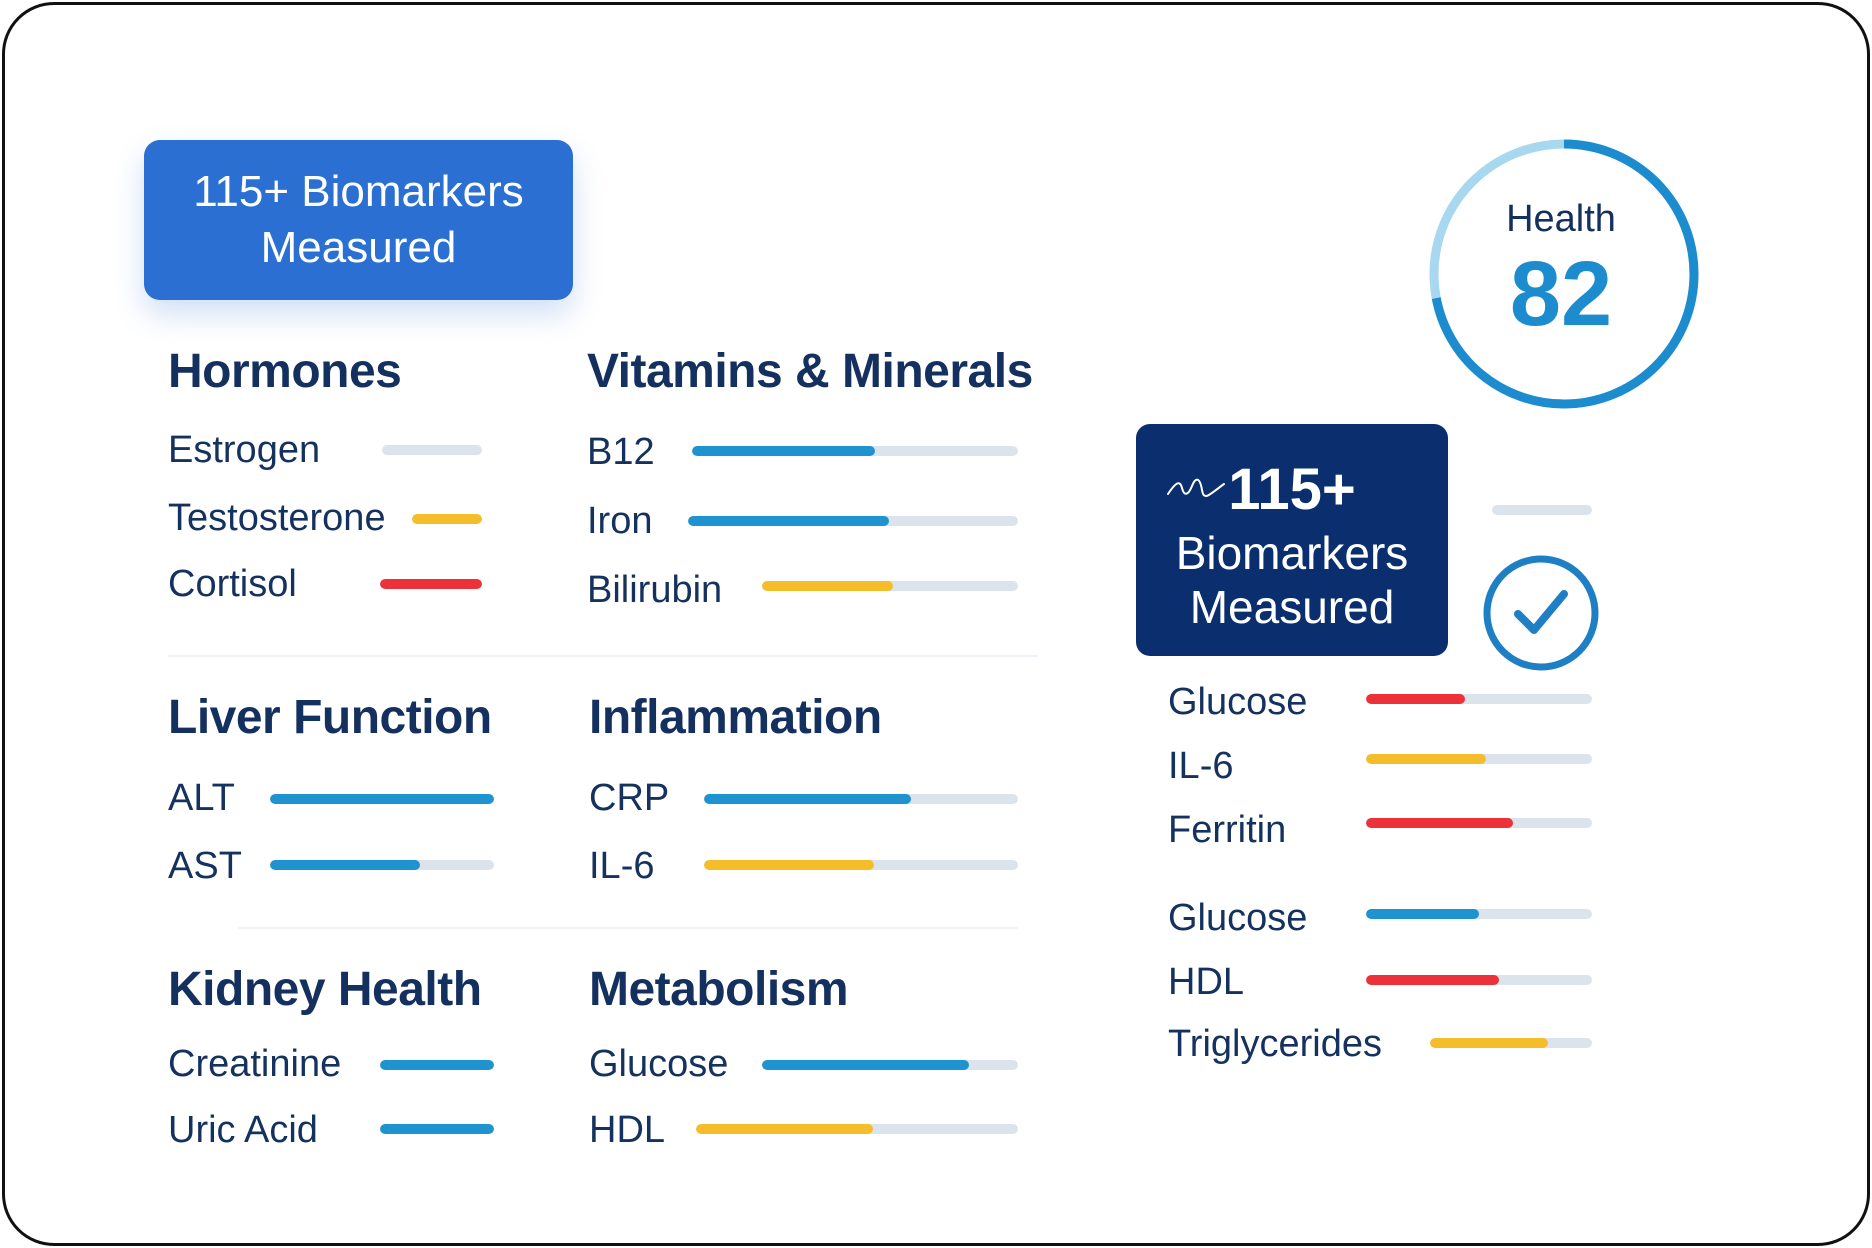 The height and width of the screenshot is (1248, 1872). I want to click on side-bar-il6, so click(1479, 759).